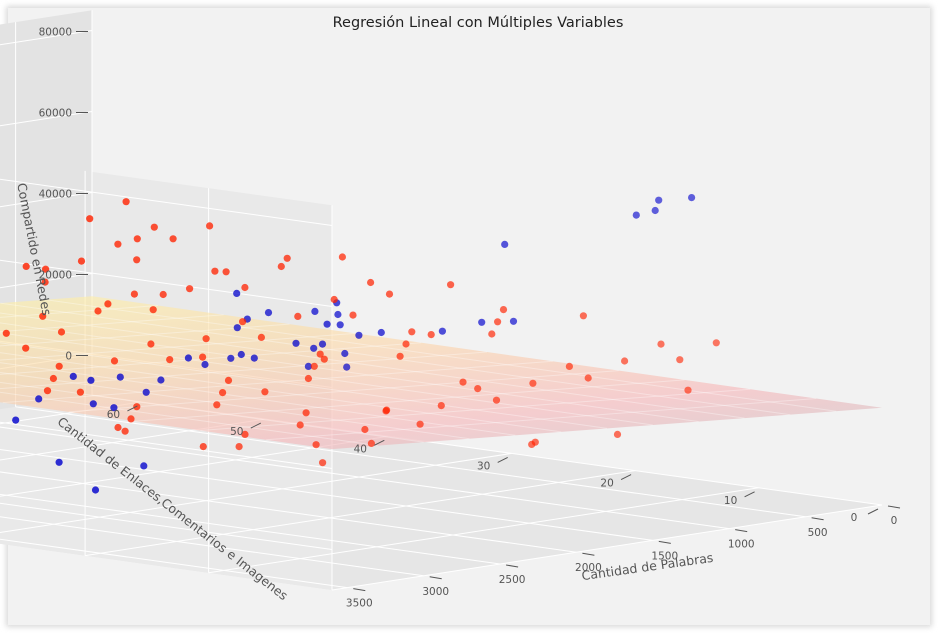  I want to click on y-tick-label: 30, so click(483, 466).